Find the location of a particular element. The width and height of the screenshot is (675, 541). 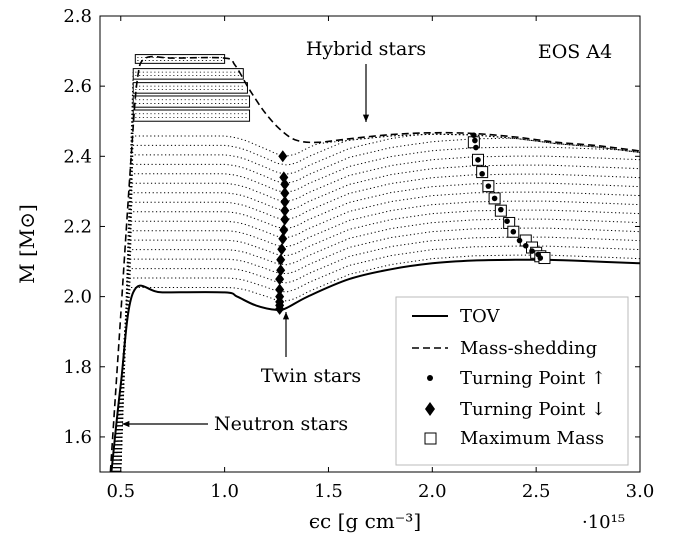

y-tick-label: 2.6 is located at coordinates (77, 86).